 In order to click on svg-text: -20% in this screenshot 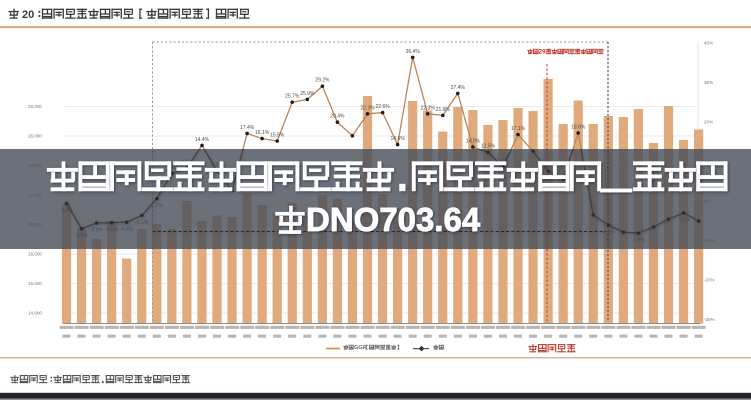, I will do `click(709, 280)`.